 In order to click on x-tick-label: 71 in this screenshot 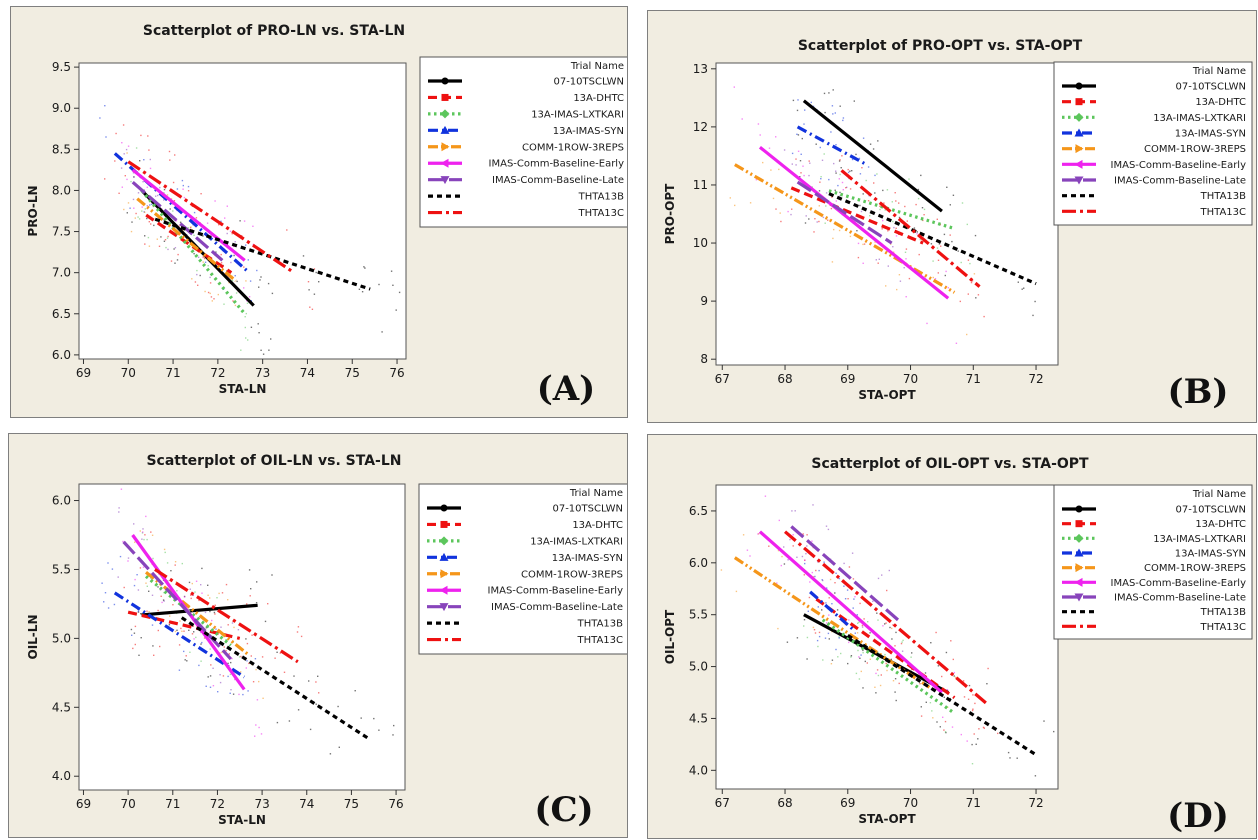, I will do `click(172, 373)`.